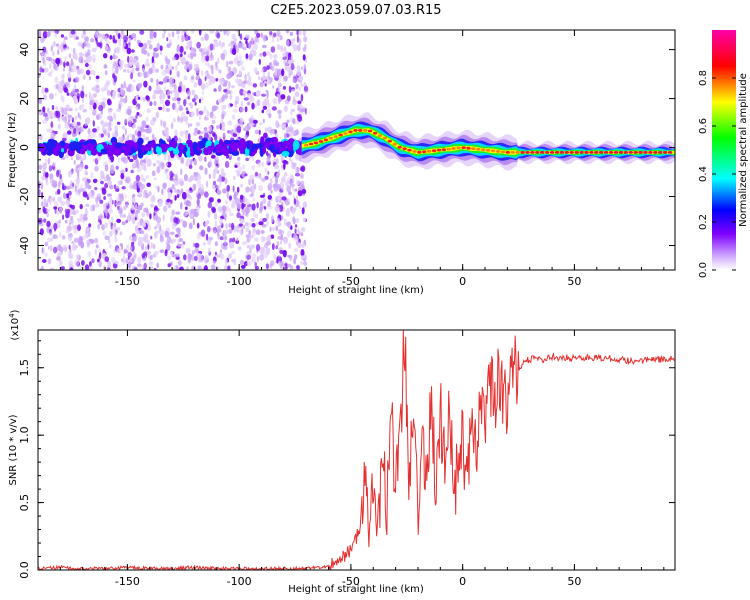 Image resolution: width=750 pixels, height=600 pixels. I want to click on colorbar-gradient, so click(724, 150).